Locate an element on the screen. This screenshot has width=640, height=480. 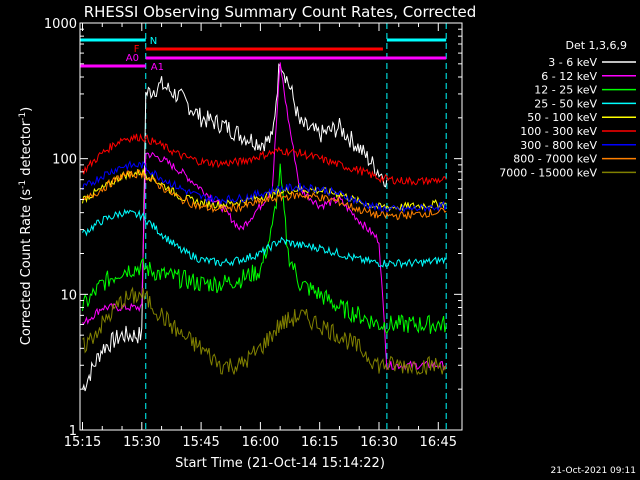
marker-label-F: F is located at coordinates (137, 49).